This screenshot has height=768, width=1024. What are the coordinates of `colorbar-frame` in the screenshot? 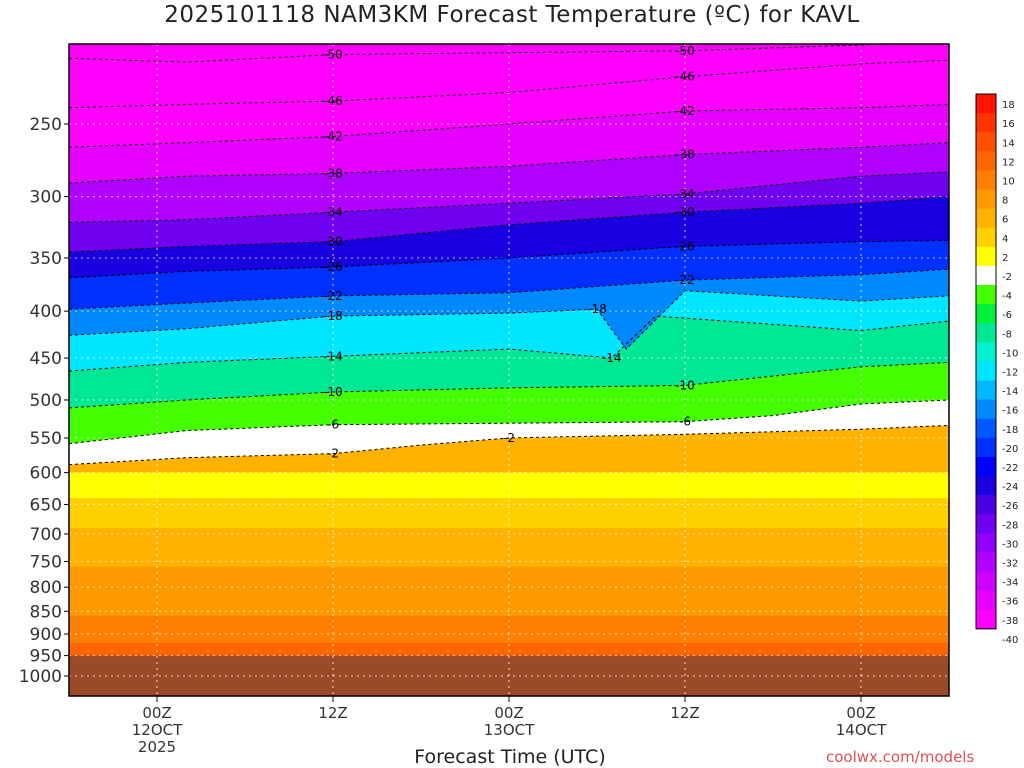 It's located at (986, 361).